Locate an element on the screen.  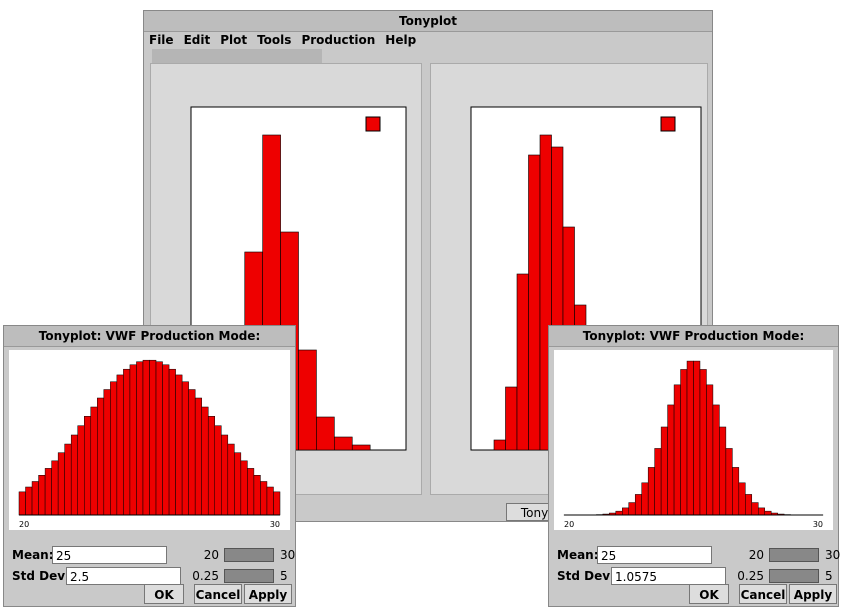
menu-item: Tools is located at coordinates (274, 40).